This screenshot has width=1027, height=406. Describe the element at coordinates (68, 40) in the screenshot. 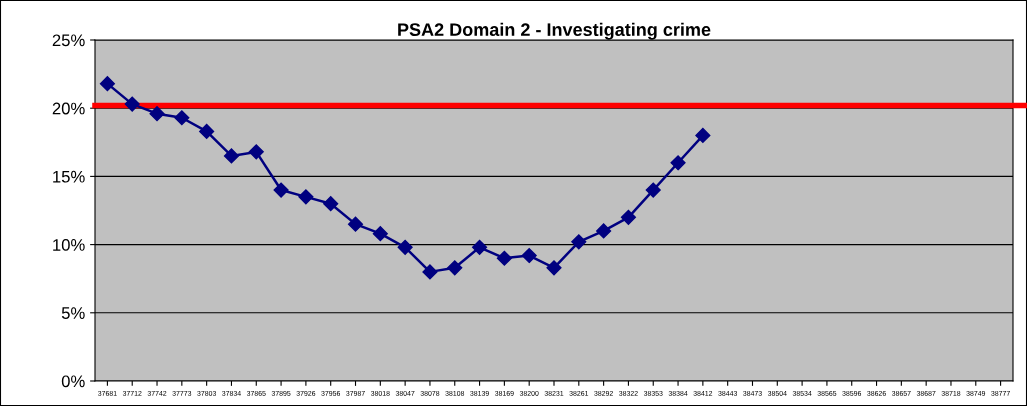

I see `y-tick-label: 25%` at that location.